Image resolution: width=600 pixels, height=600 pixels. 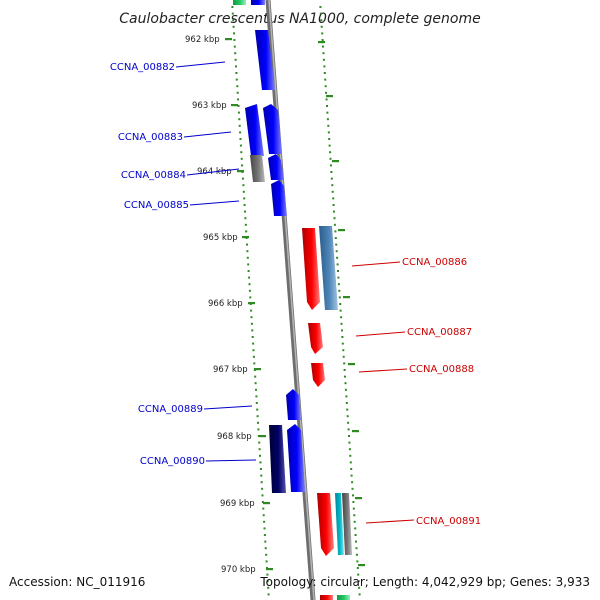 I want to click on kbp-mark: 966 kbp, so click(x=231, y=304).